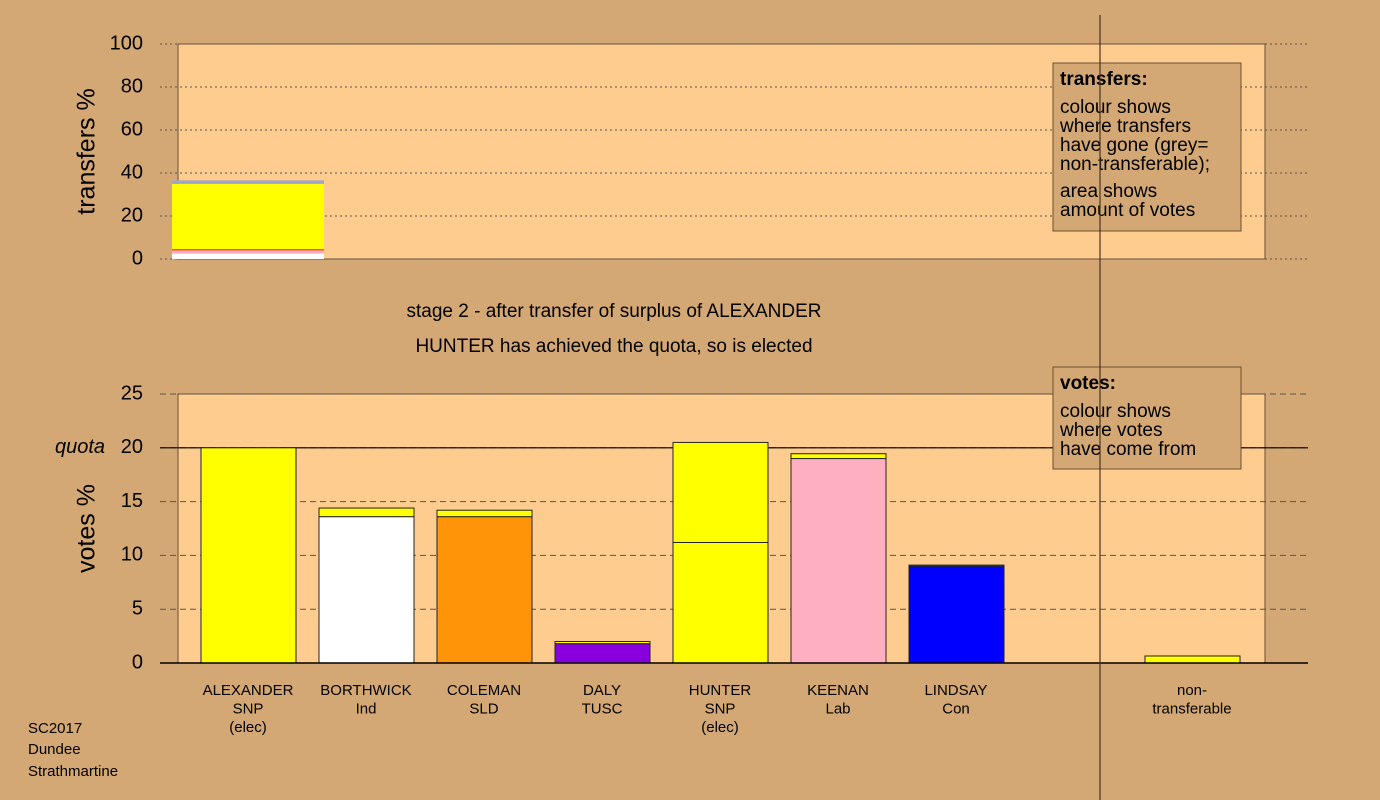 The height and width of the screenshot is (800, 1380). I want to click on footer: Dundee, so click(54, 749).